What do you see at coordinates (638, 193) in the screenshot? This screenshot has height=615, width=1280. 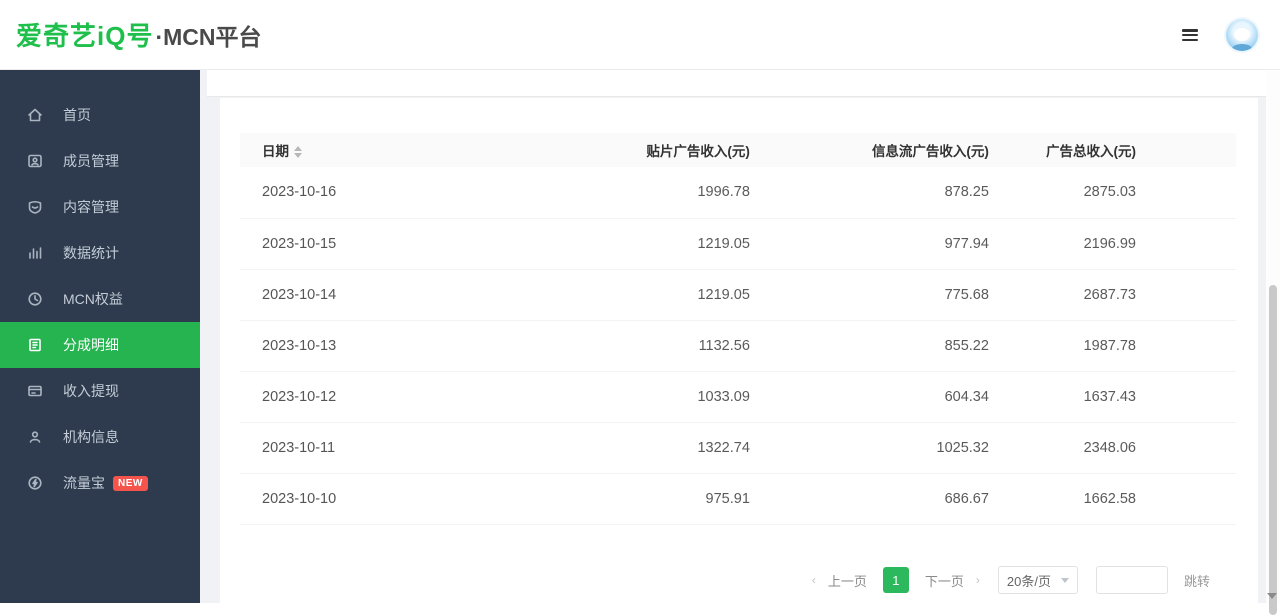 I see `cell-preroll-revenue: 1996.78` at bounding box center [638, 193].